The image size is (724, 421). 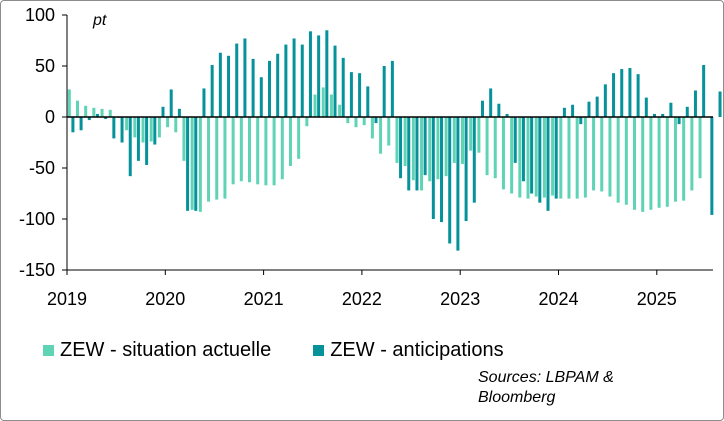 I want to click on y-tick-label-5: -150, so click(x=37, y=270).